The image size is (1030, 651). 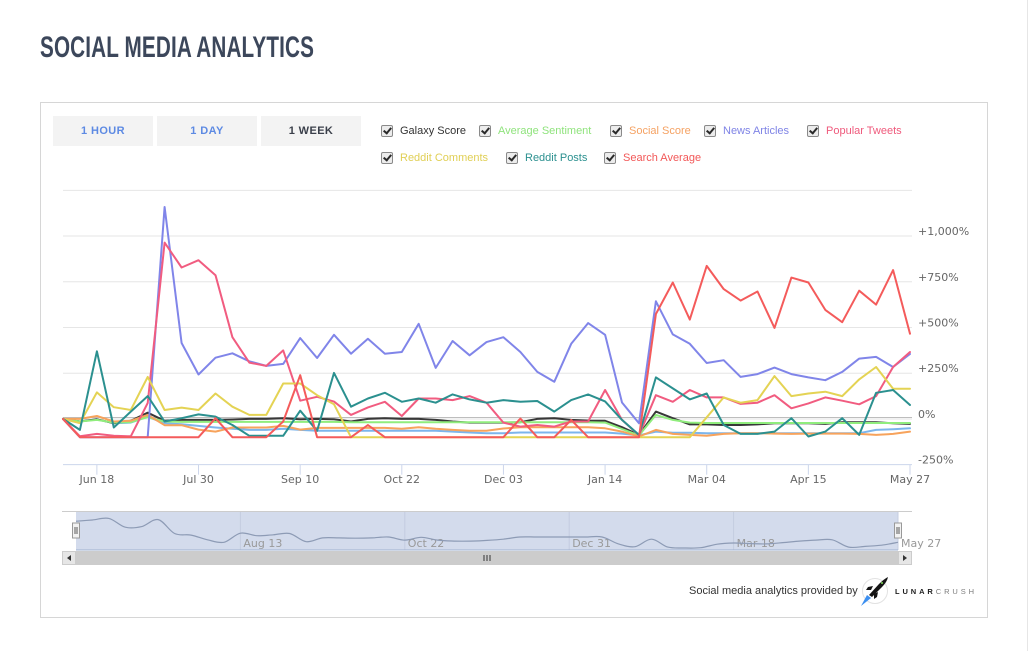 I want to click on scrollbar, so click(x=487, y=558).